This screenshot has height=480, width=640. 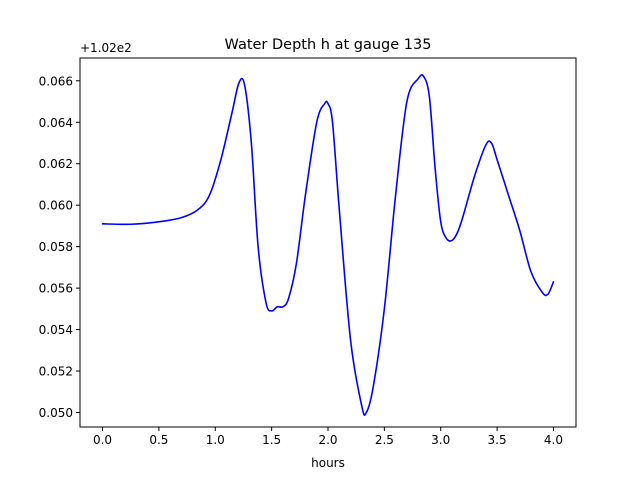 I want to click on y-tick-label: 0.058, so click(x=56, y=247).